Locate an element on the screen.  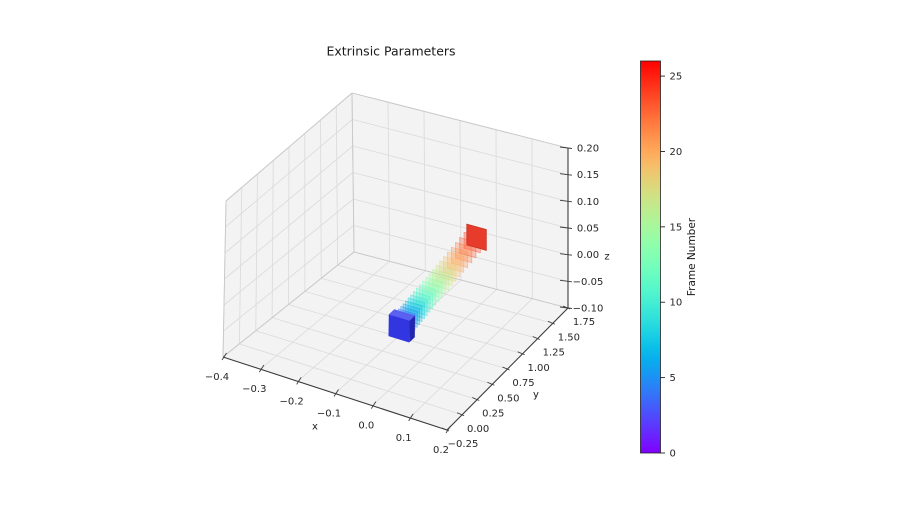
tick-label: 0.05 is located at coordinates (588, 229).